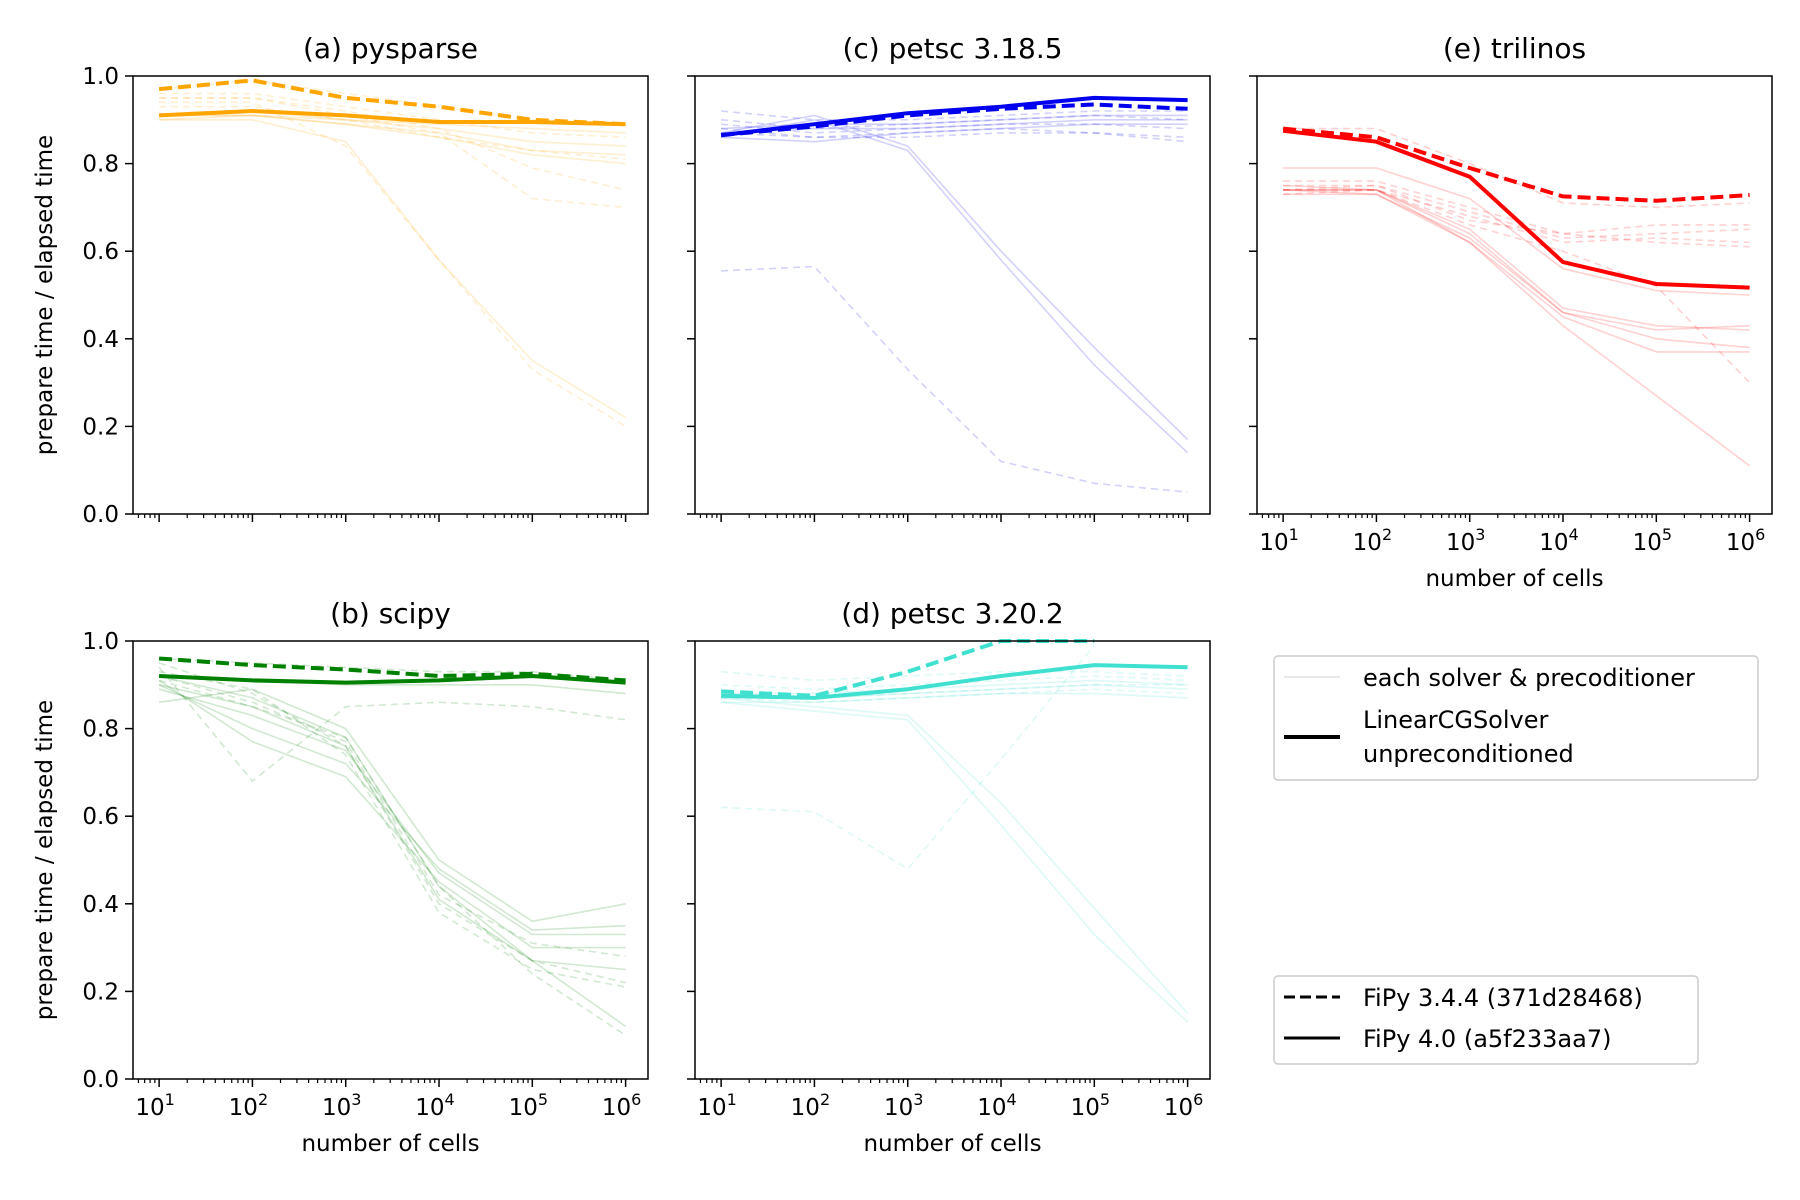 Image resolution: width=1800 pixels, height=1200 pixels. I want to click on panel-c: (c) petsc 3.18.5, so click(949, 277).